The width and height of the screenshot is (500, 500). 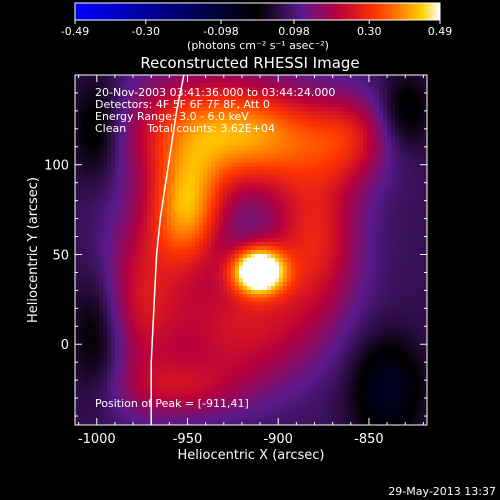 I want to click on y-tick-label: 50, so click(x=60, y=255).